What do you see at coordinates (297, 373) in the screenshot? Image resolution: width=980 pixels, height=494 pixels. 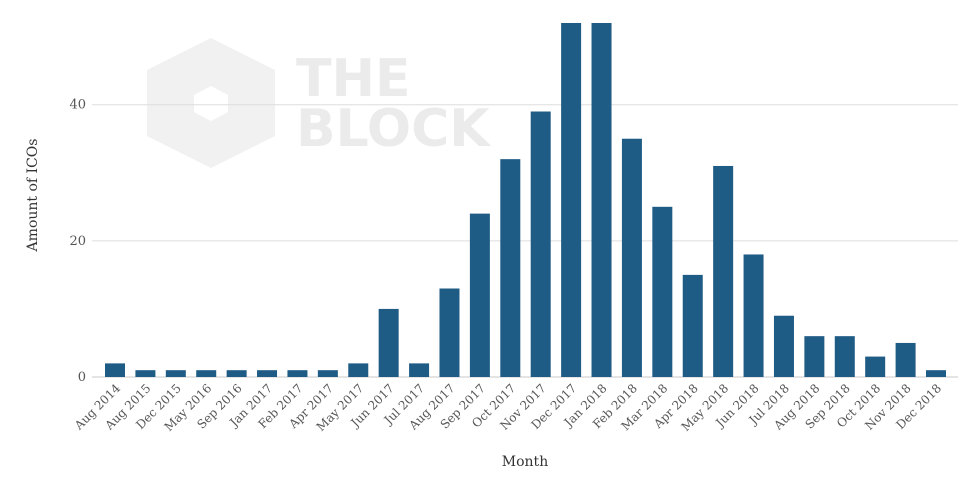 I see `bar-feb-2017` at bounding box center [297, 373].